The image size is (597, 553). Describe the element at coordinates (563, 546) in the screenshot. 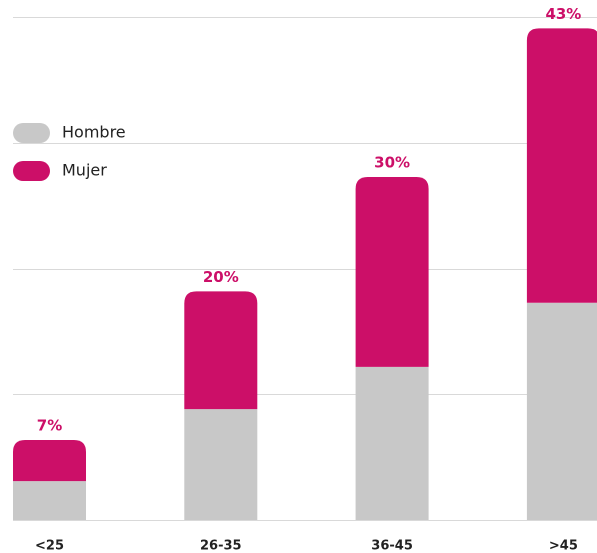

I see `x-tick-label: >45` at that location.